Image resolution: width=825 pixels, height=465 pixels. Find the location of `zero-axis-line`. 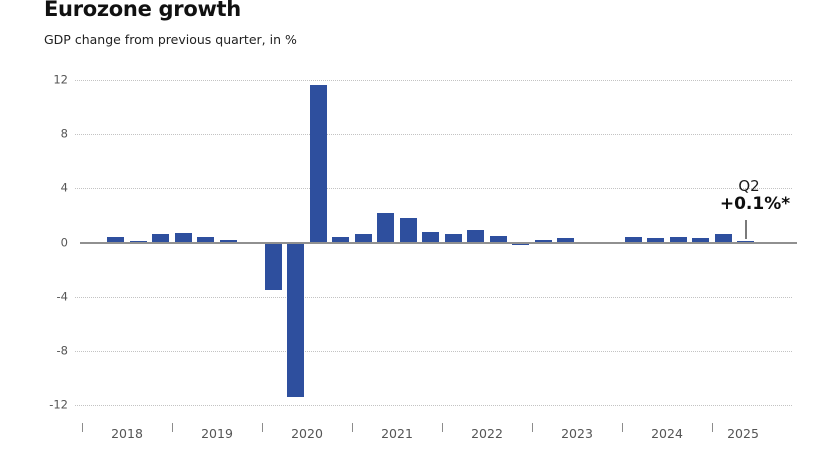

zero-axis-line is located at coordinates (438, 242).